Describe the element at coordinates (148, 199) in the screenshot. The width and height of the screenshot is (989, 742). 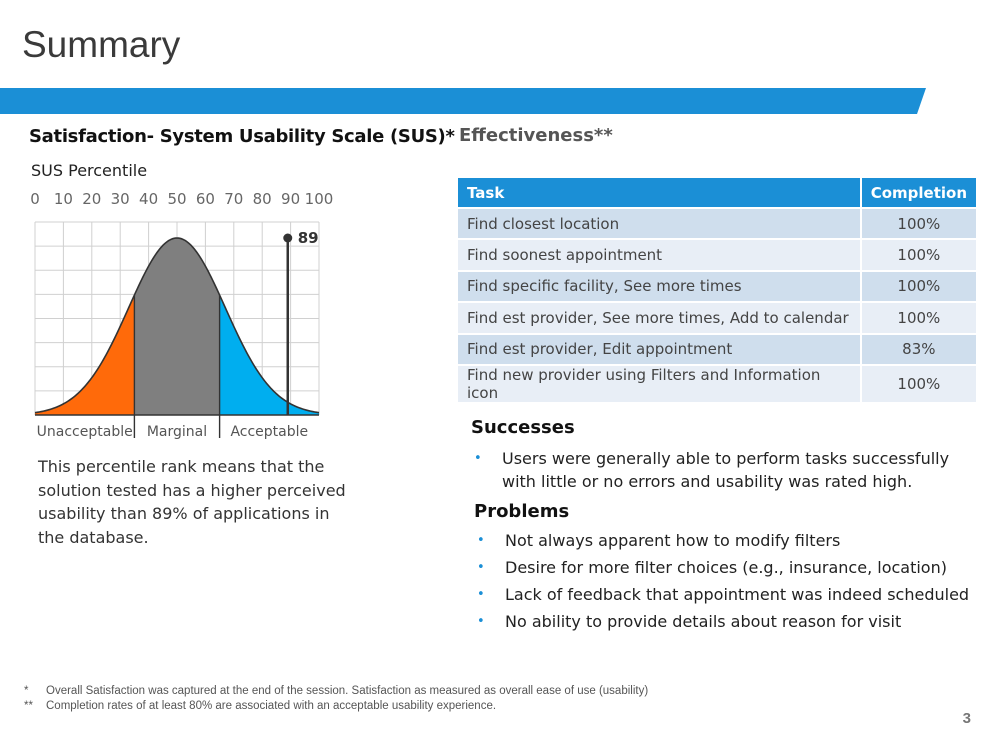
I see `scale-tick-label: 40` at that location.